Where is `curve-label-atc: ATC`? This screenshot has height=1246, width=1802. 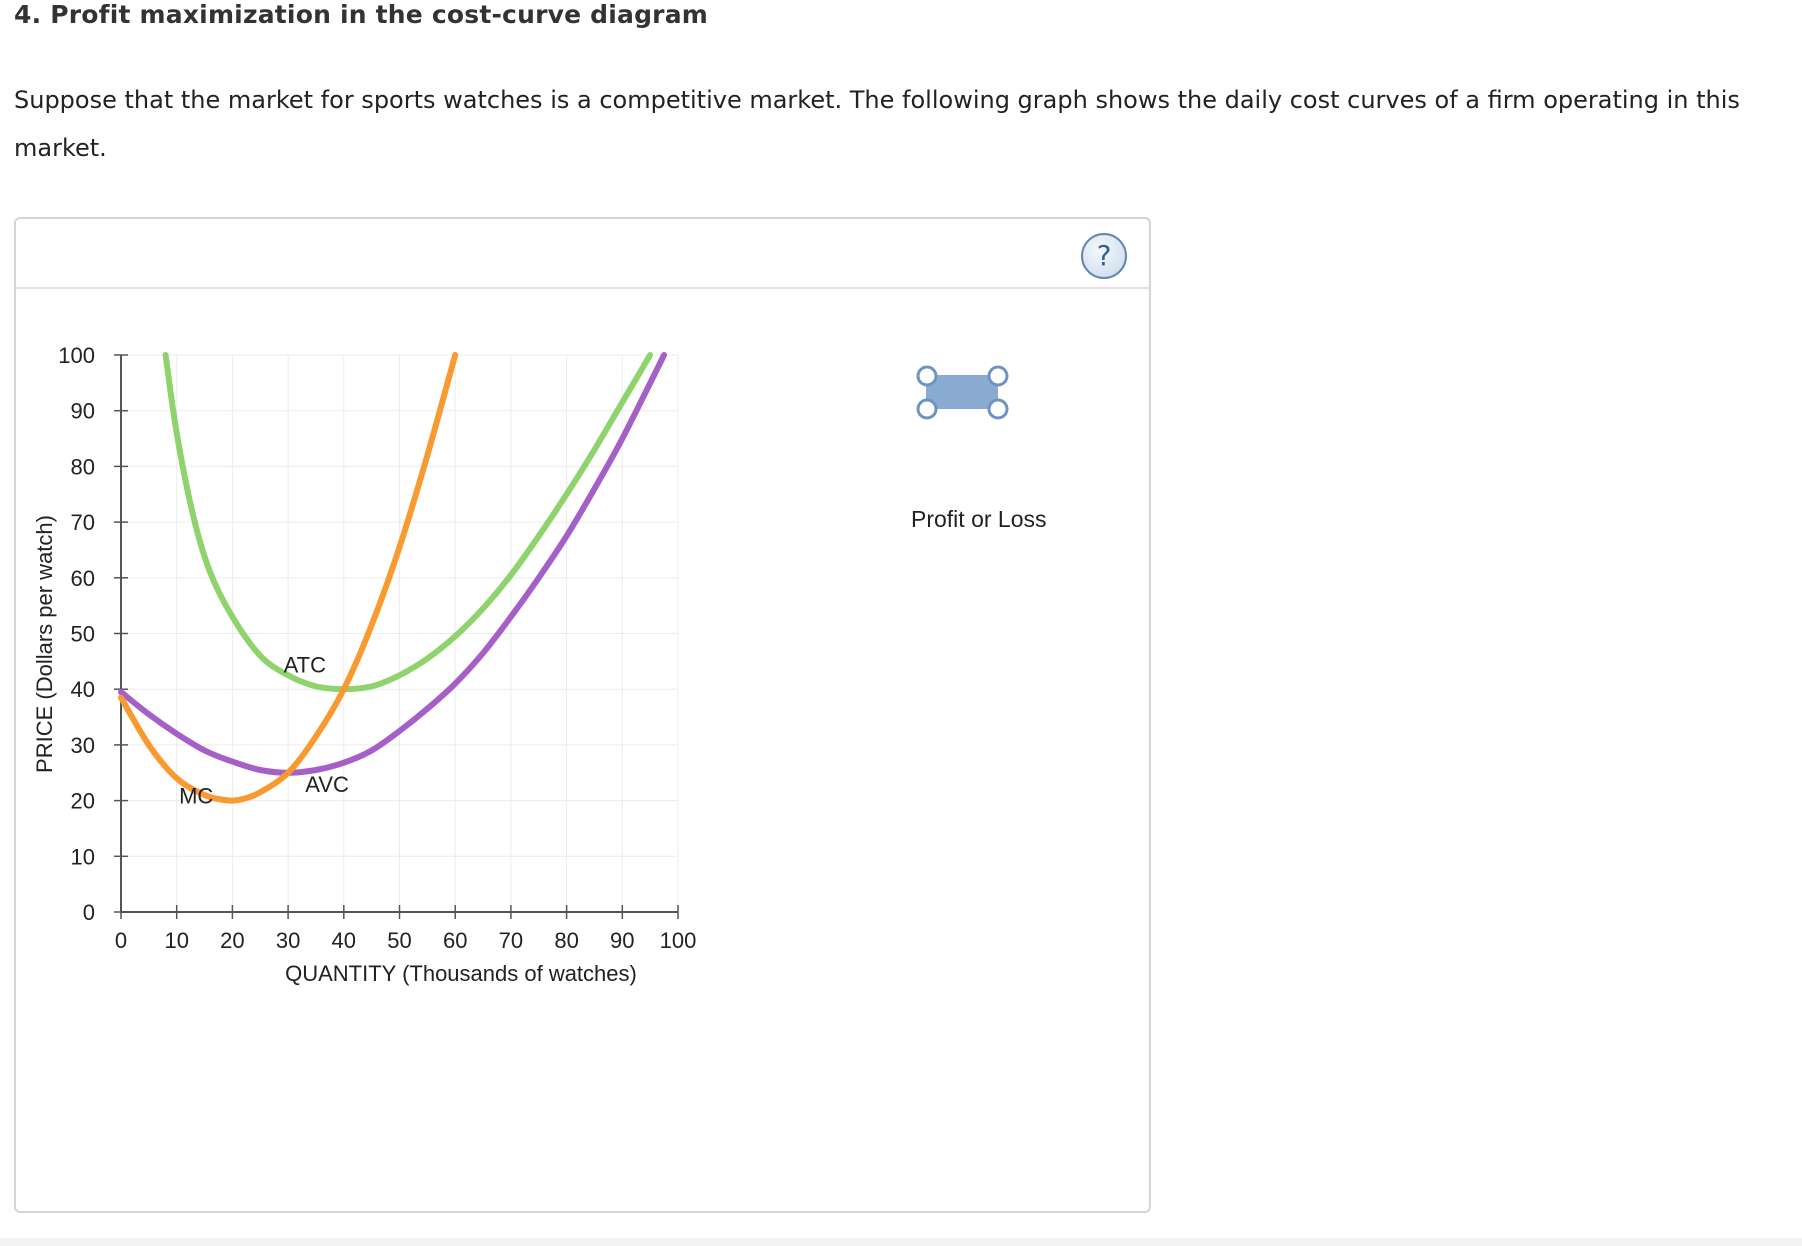 curve-label-atc: ATC is located at coordinates (305, 664).